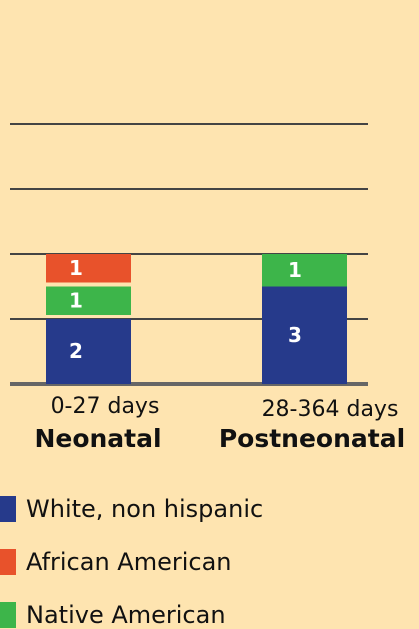 This screenshot has width=419, height=629. What do you see at coordinates (295, 335) in the screenshot?
I see `data-label: 3` at bounding box center [295, 335].